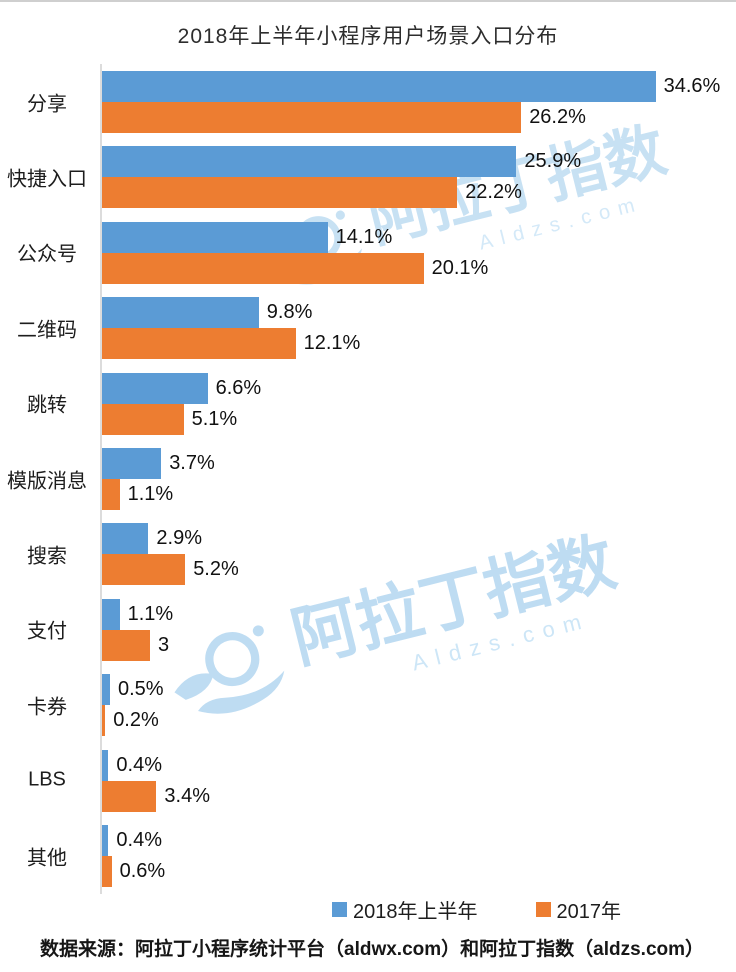  Describe the element at coordinates (589, 912) in the screenshot. I see `legend-label-2017: 2017年` at that location.